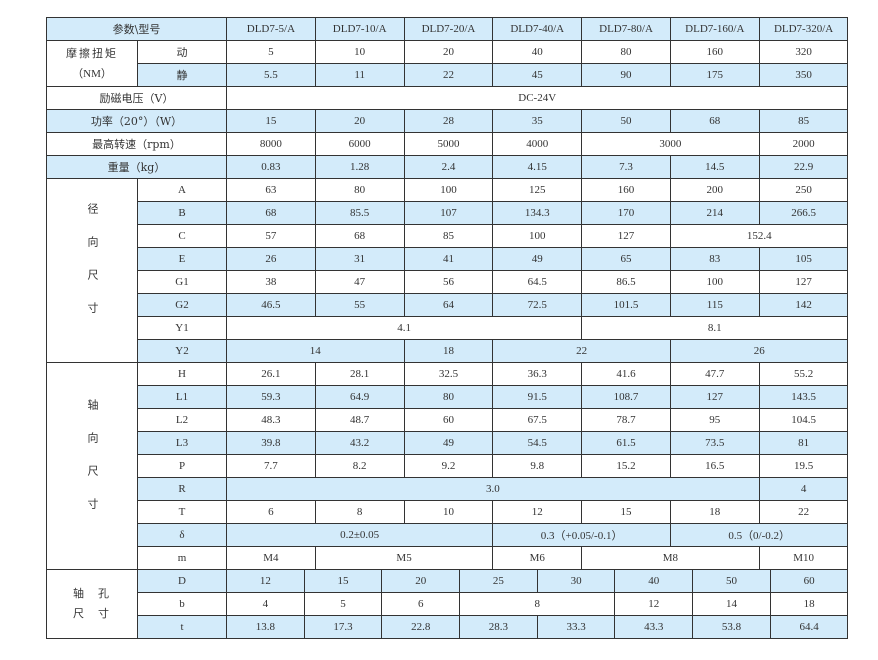 This screenshot has width=878, height=660. Describe the element at coordinates (803, 305) in the screenshot. I see `data-cell: 142` at that location.